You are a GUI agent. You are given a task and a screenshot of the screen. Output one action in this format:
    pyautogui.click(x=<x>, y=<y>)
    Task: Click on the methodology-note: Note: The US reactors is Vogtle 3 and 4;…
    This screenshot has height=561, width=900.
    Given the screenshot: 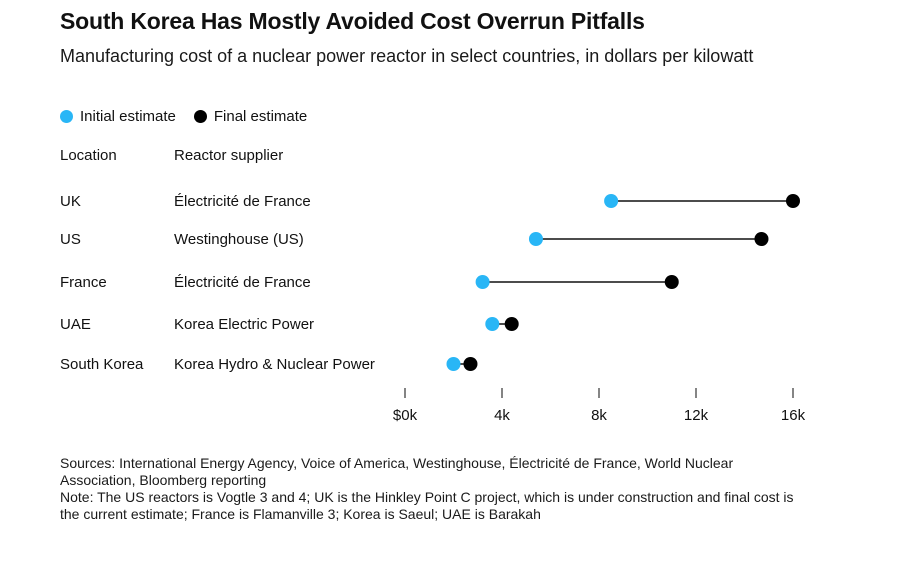 What is the action you would take?
    pyautogui.click(x=427, y=505)
    